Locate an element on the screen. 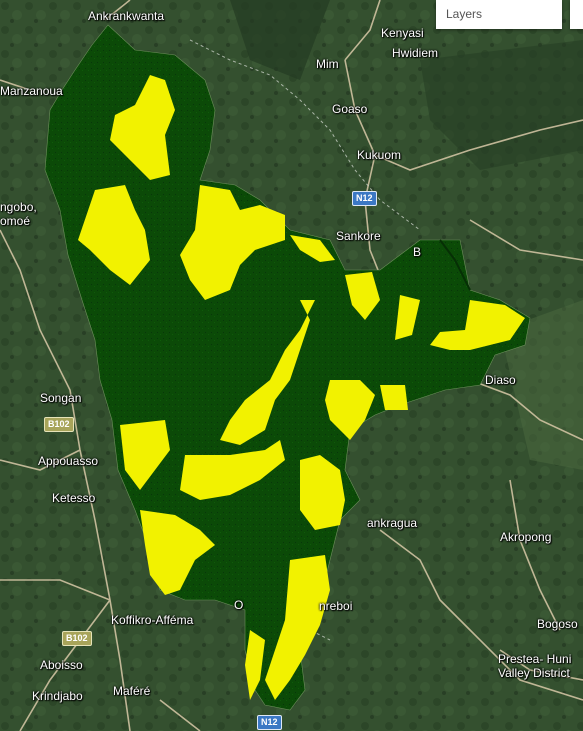 This screenshot has height=731, width=583. layers-control-button: Layers is located at coordinates (499, 14).